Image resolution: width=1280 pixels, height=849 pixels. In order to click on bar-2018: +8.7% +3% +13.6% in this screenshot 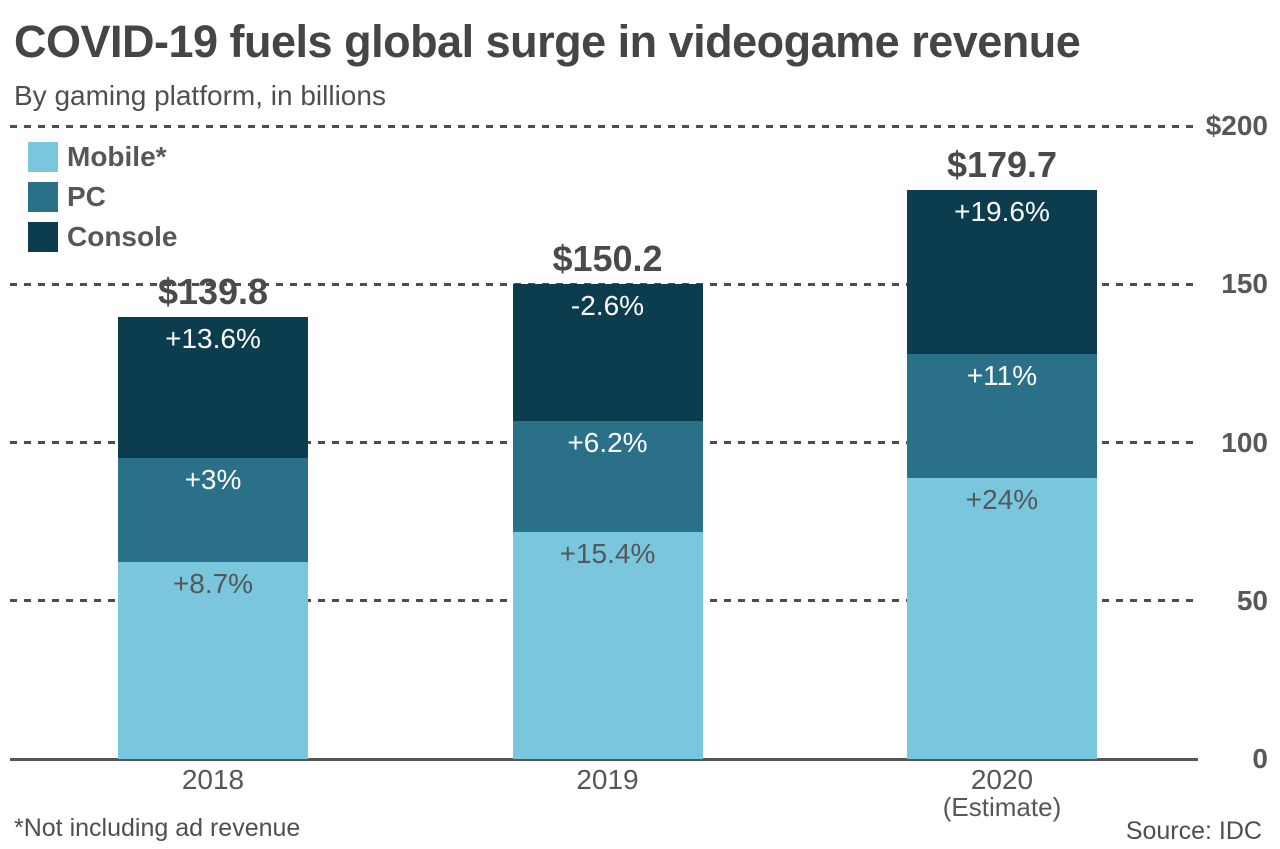, I will do `click(213, 537)`.